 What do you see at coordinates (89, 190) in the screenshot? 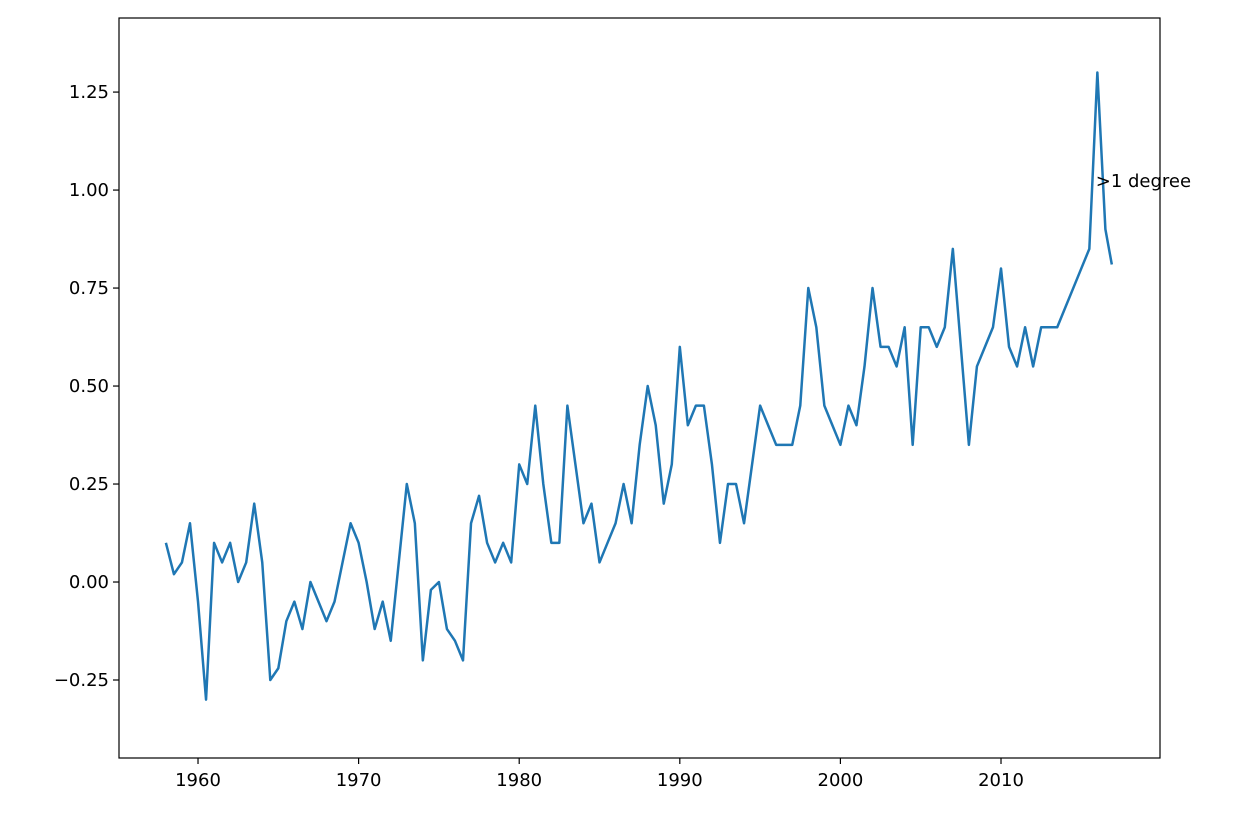
I see `y-tick-label: 1.00` at bounding box center [89, 190].